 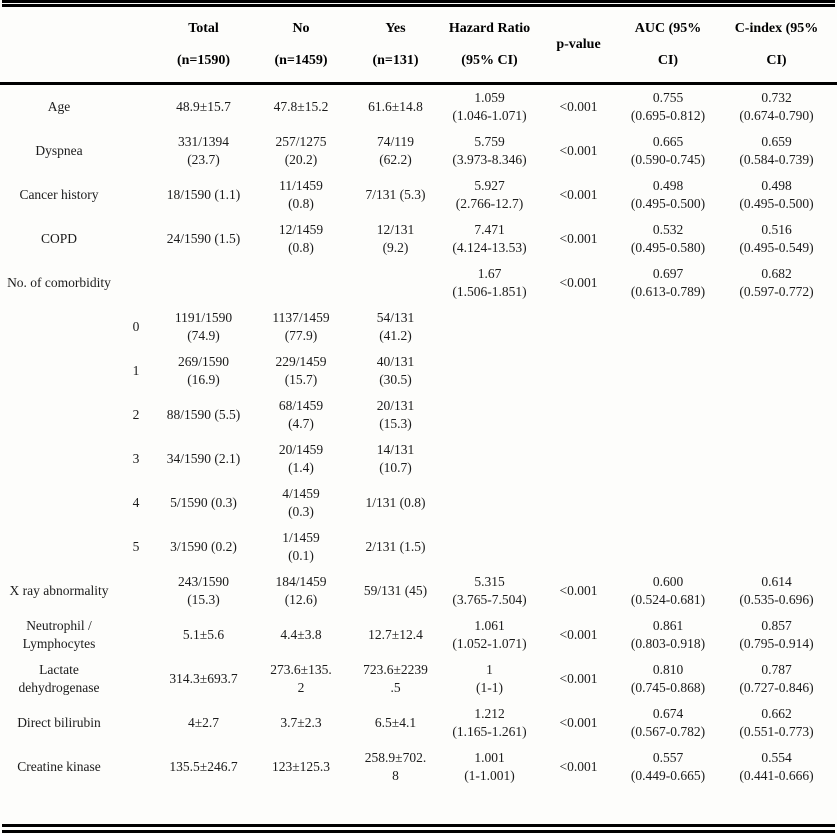 I want to click on cell-auc: 0.861 (0.803-0.918), so click(x=668, y=634).